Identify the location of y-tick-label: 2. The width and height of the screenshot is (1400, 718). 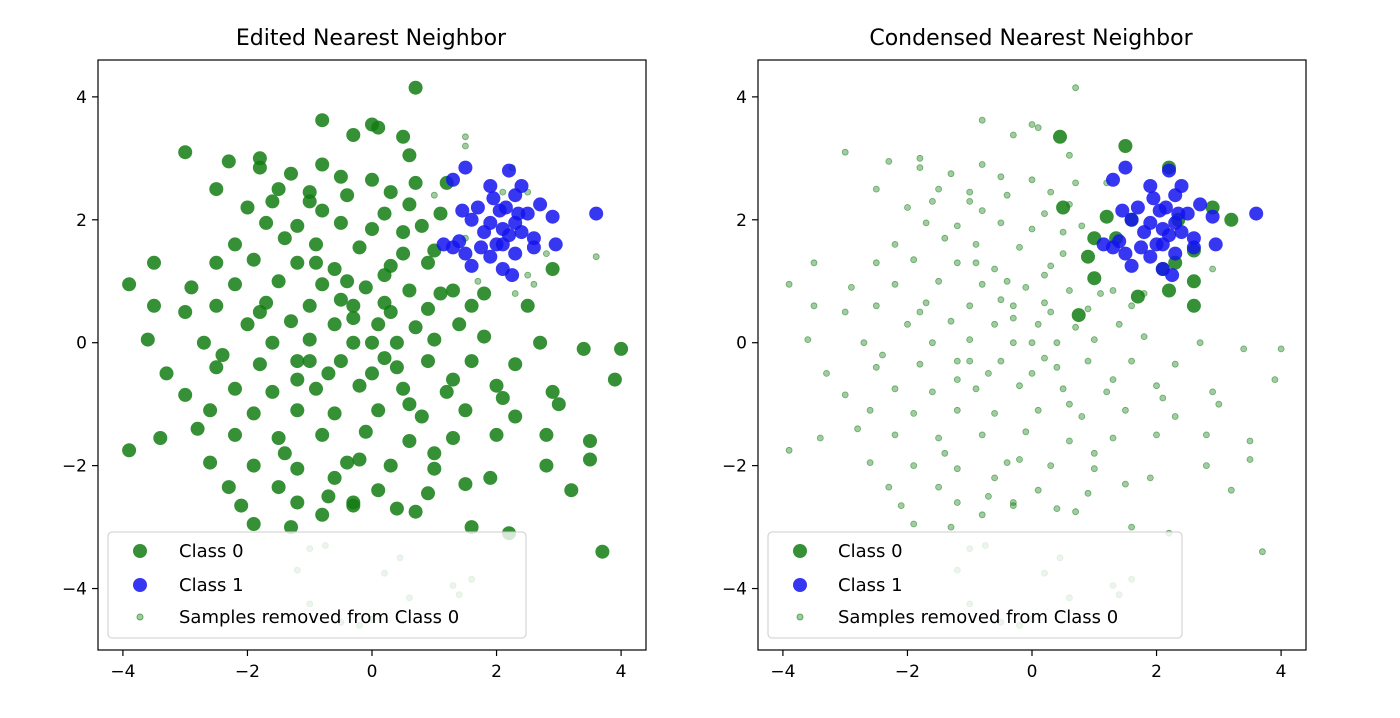
(81, 221).